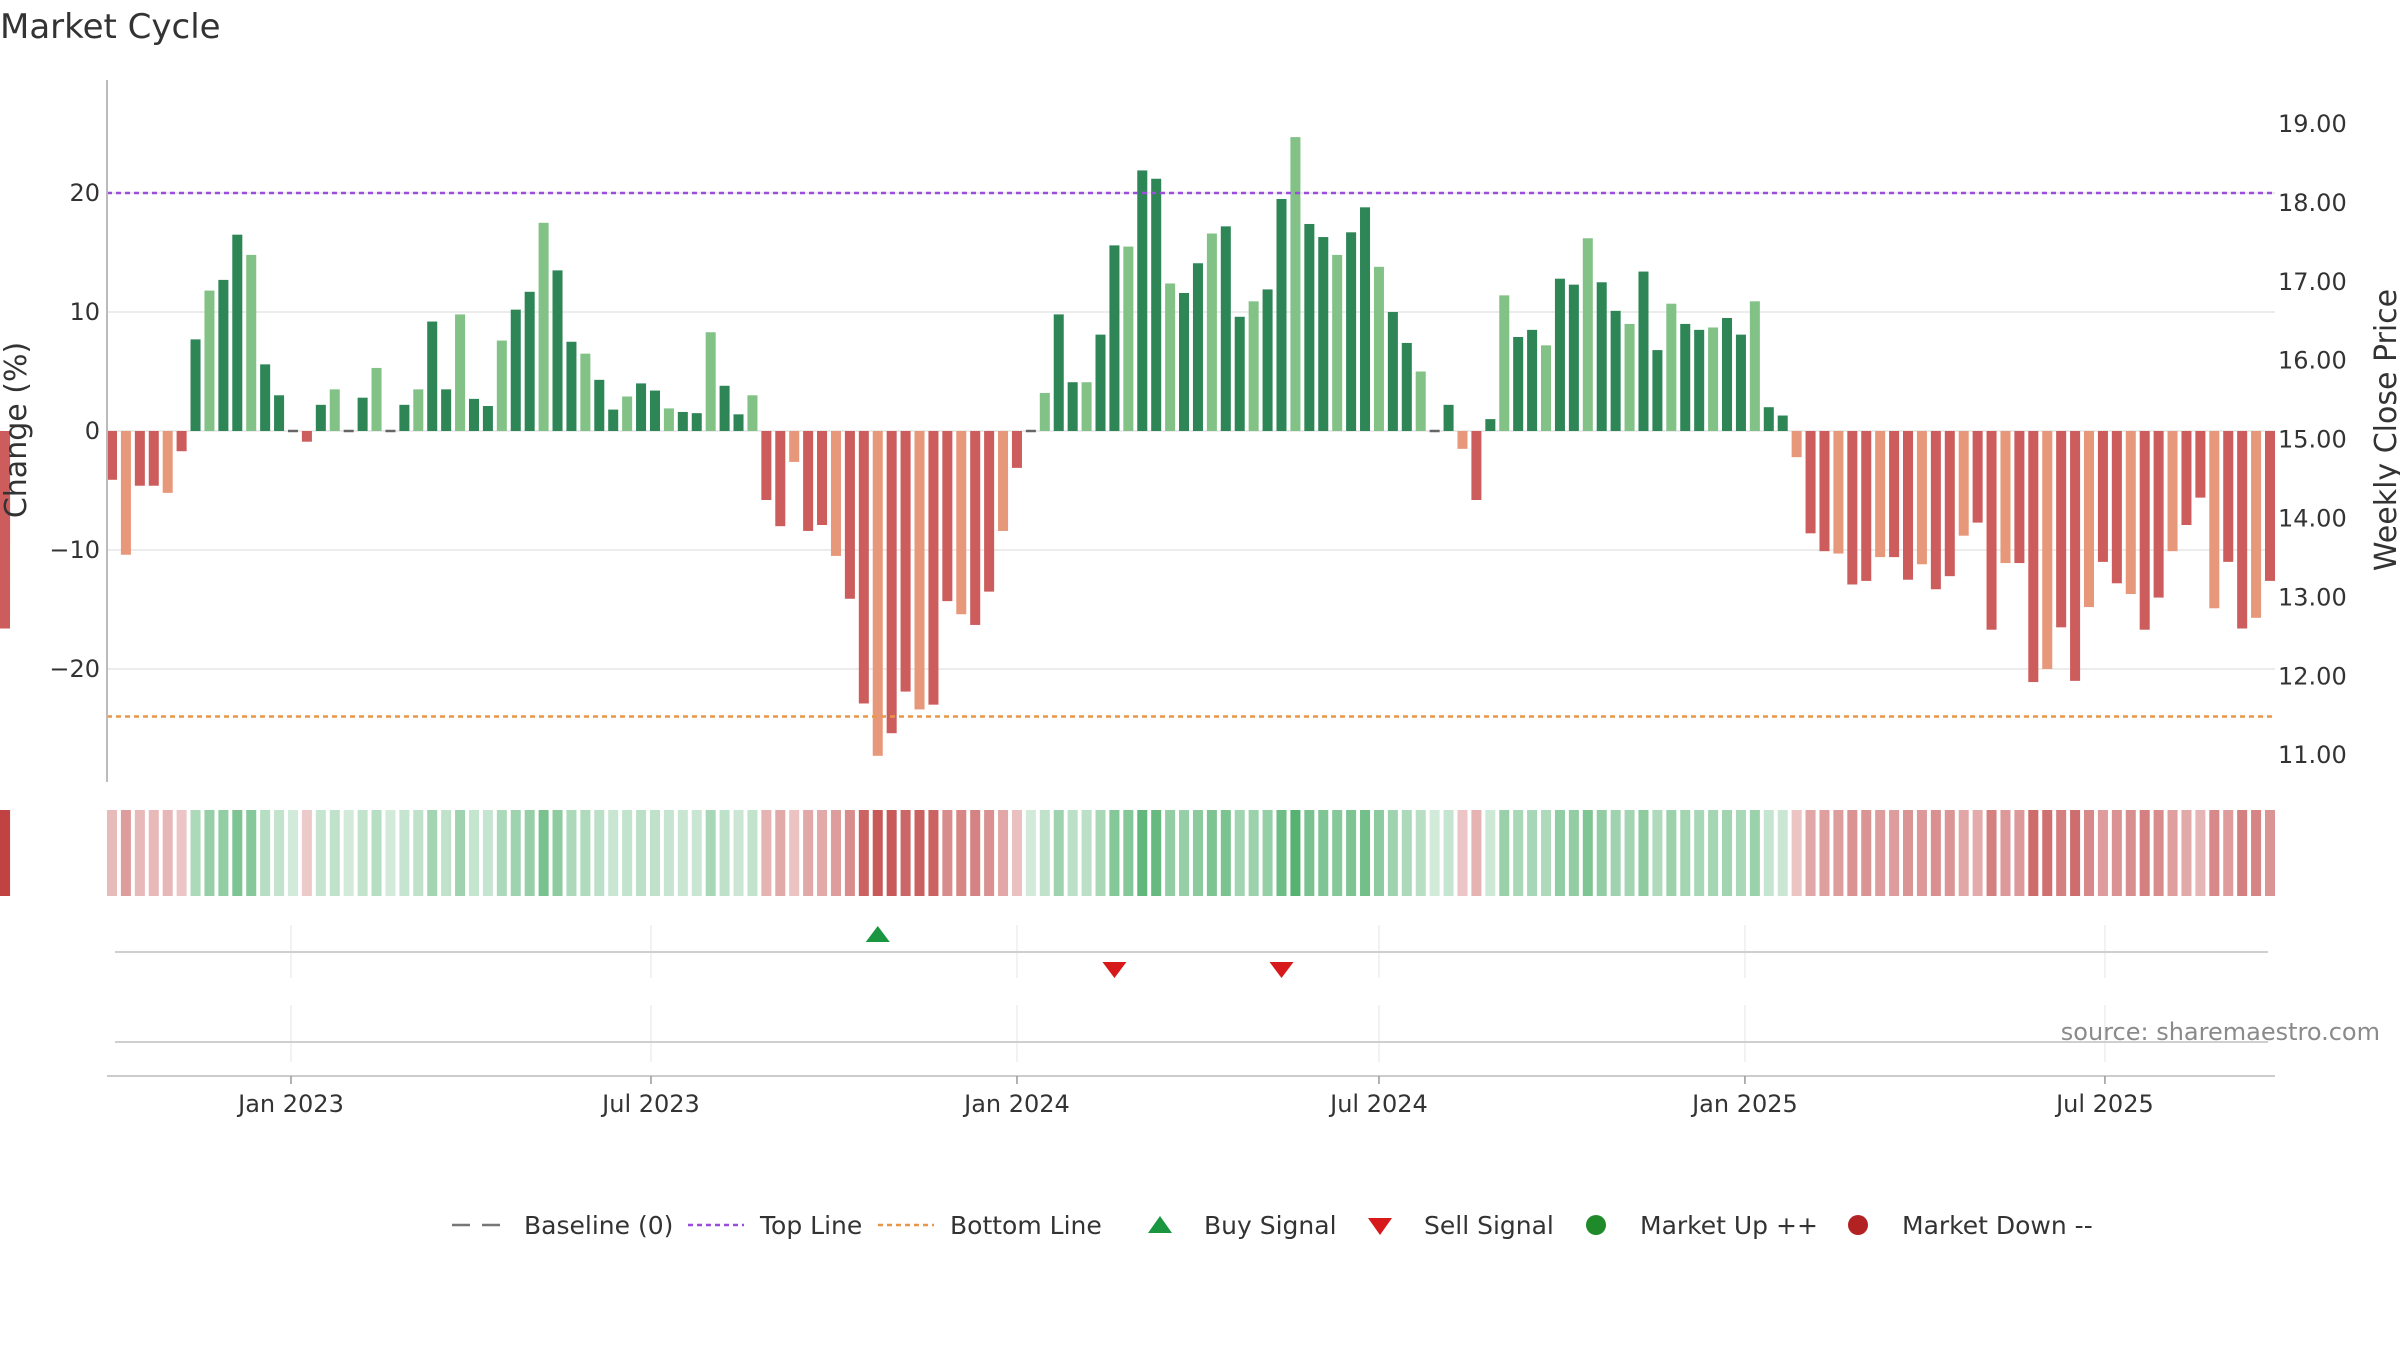 This screenshot has height=1350, width=2400. What do you see at coordinates (1016, 1104) in the screenshot?
I see `x-tick-label: Jan 2024` at bounding box center [1016, 1104].